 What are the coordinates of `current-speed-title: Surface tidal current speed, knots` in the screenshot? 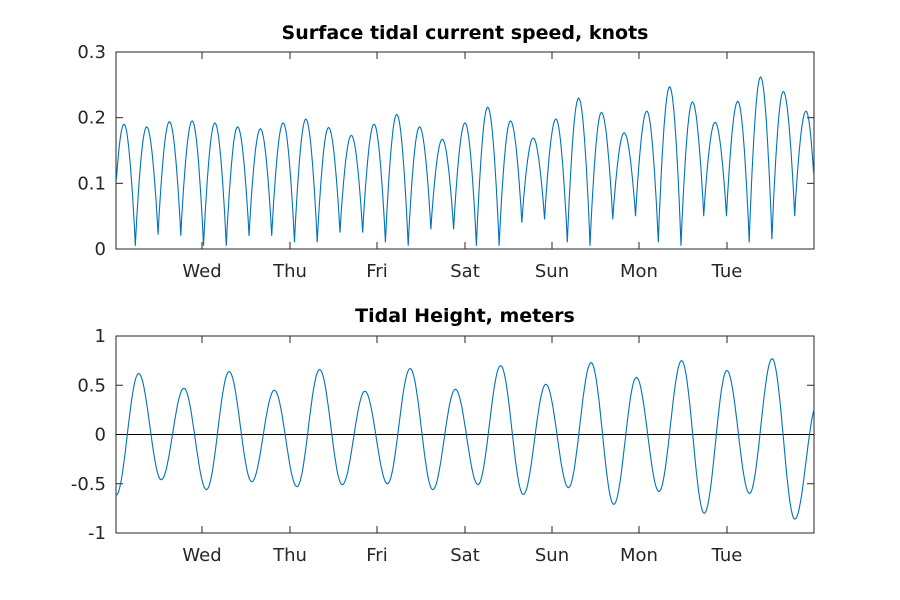 It's located at (465, 33).